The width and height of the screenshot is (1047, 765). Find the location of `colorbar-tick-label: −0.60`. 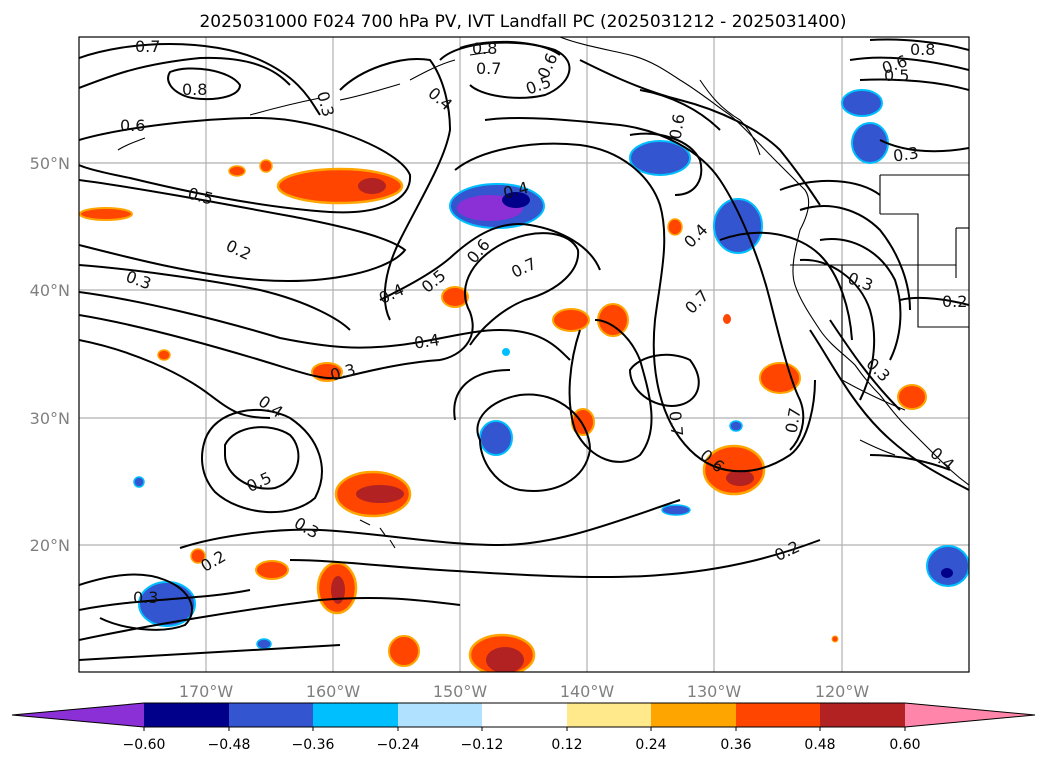

colorbar-tick-label: −0.60 is located at coordinates (144, 745).